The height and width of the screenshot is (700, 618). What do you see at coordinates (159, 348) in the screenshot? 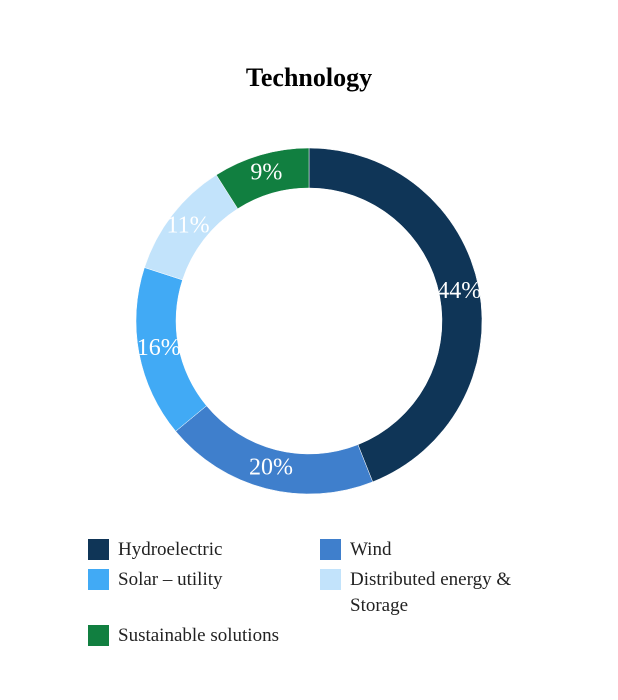
I see `value-label: 16%` at bounding box center [159, 348].